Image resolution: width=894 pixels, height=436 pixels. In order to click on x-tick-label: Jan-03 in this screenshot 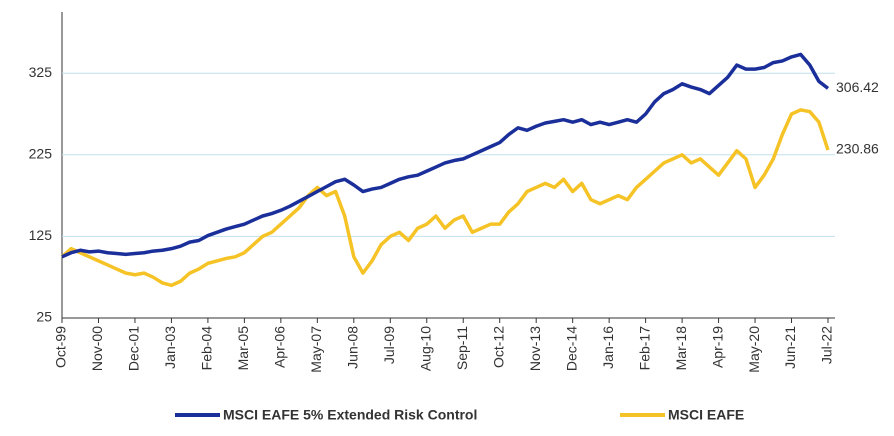, I will do `click(170, 347)`.